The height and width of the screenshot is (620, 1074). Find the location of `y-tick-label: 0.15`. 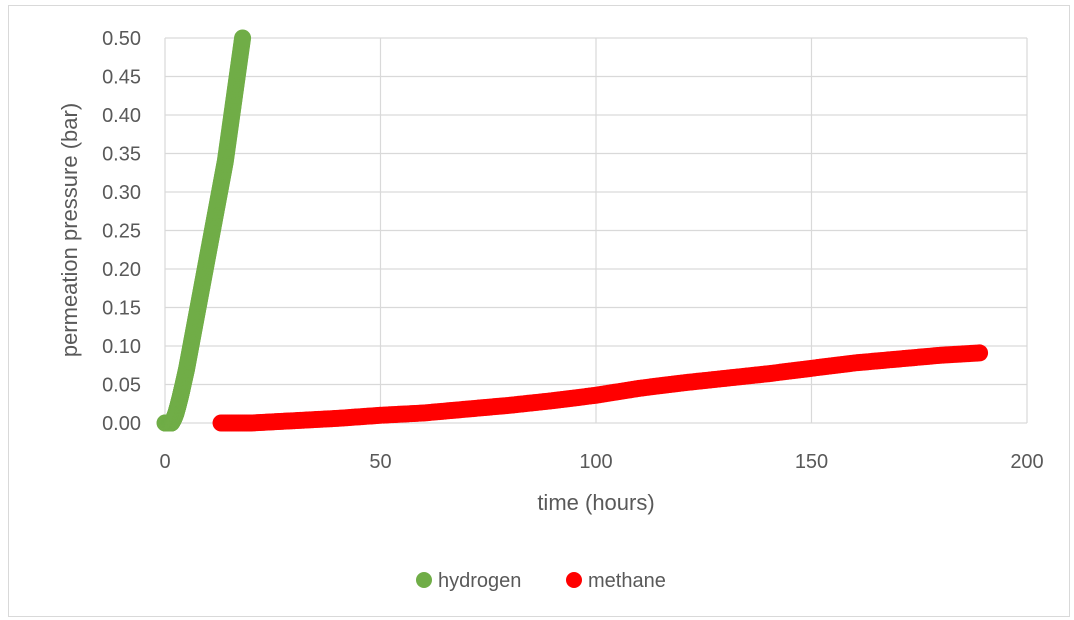

y-tick-label: 0.15 is located at coordinates (121, 309).